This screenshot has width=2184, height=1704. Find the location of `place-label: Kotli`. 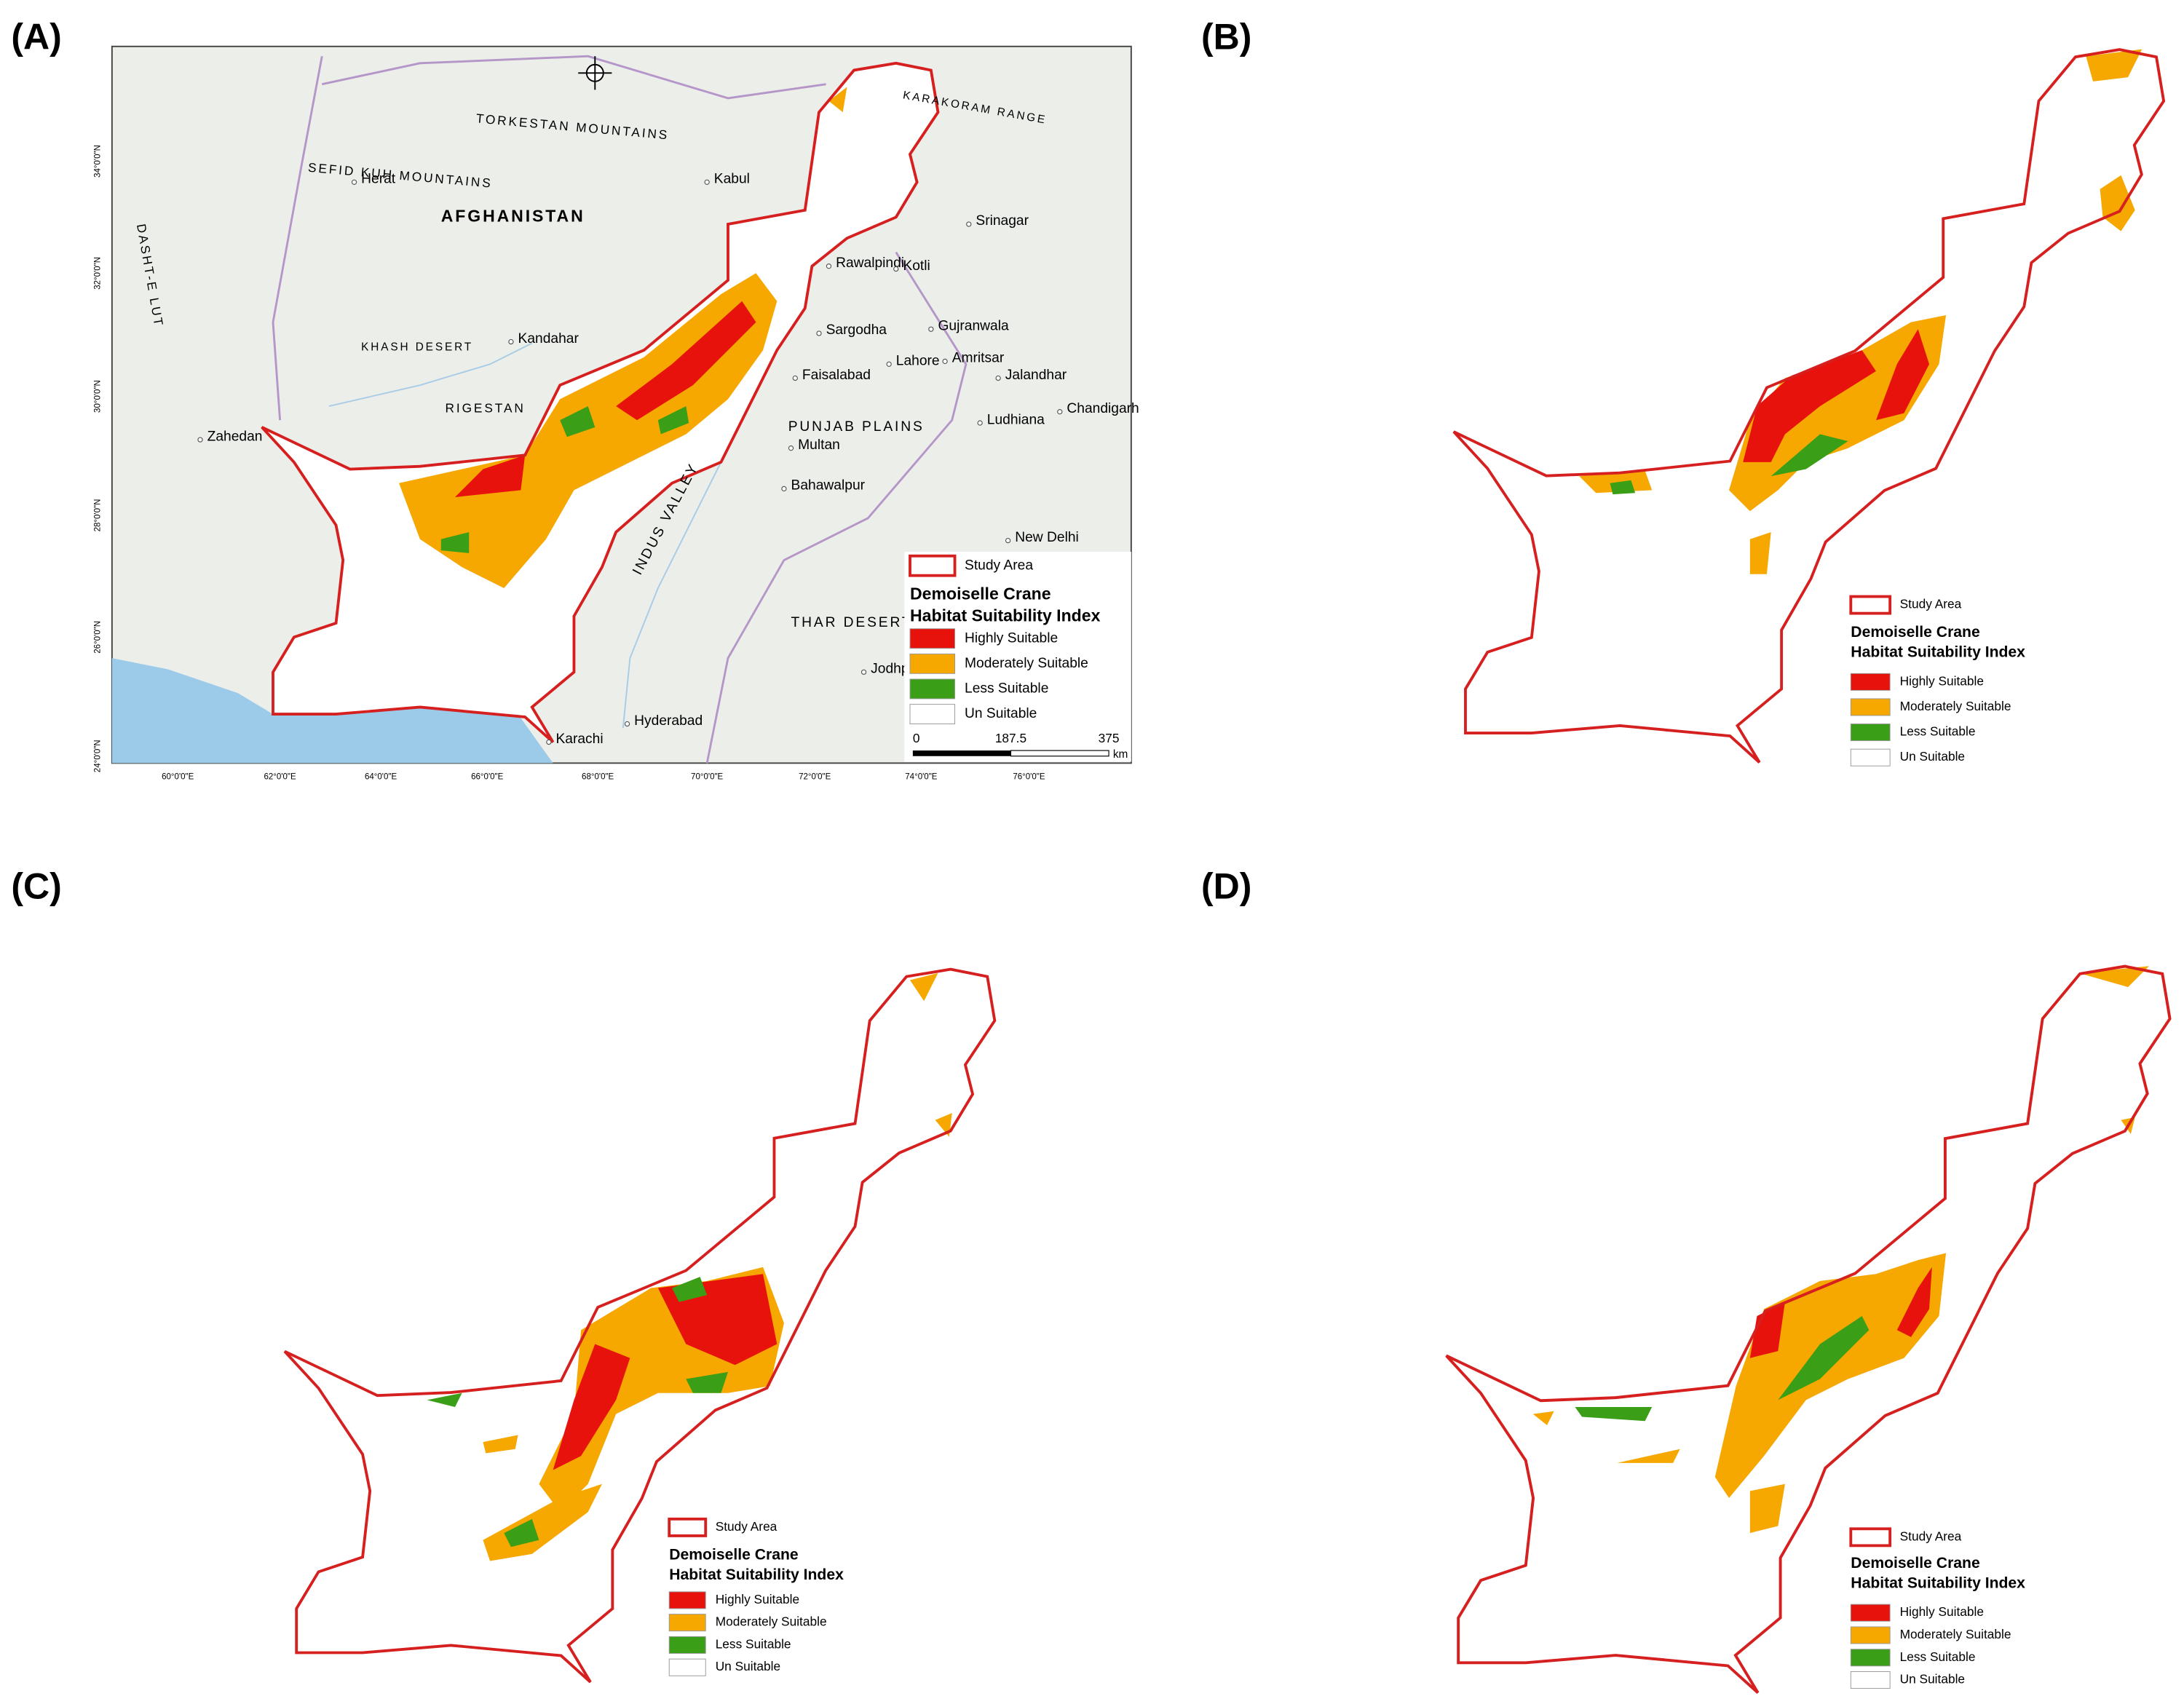

place-label: Kotli is located at coordinates (916, 266).